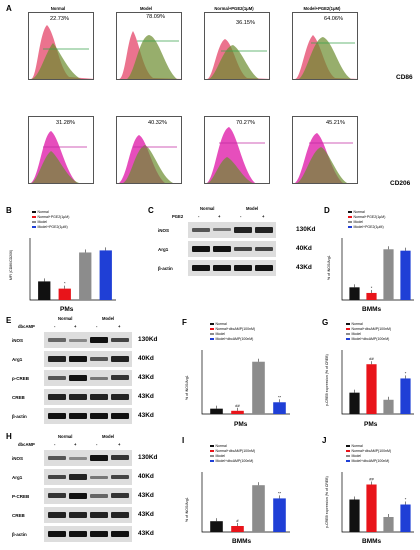 The height and width of the screenshot is (550, 420). What do you see at coordinates (232, 451) in the screenshot?
I see `i-legend-normal-dbcamp: Normal+dbcAMP(100nM)` at bounding box center [232, 451].